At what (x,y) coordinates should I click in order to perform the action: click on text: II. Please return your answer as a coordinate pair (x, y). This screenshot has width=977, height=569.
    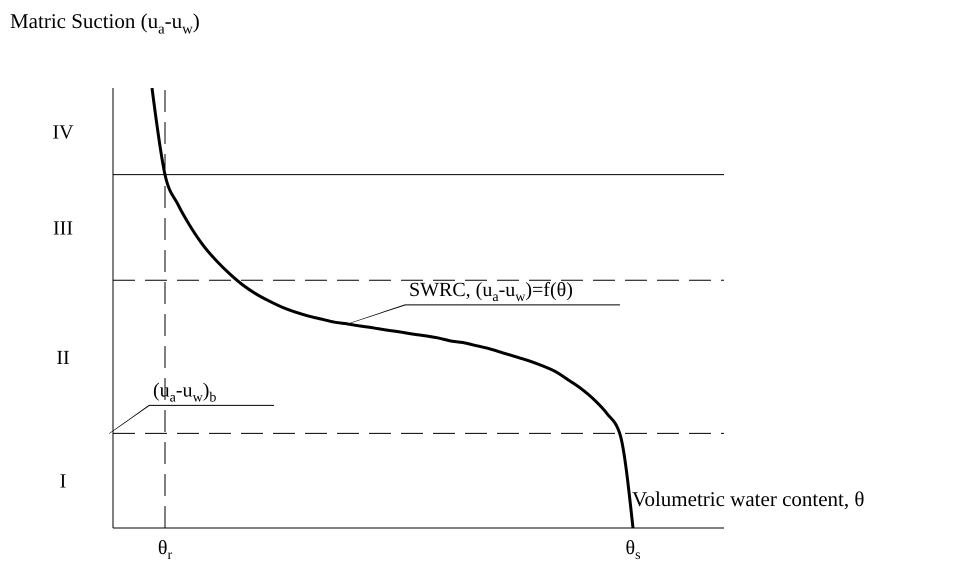
    Looking at the image, I should click on (63, 357).